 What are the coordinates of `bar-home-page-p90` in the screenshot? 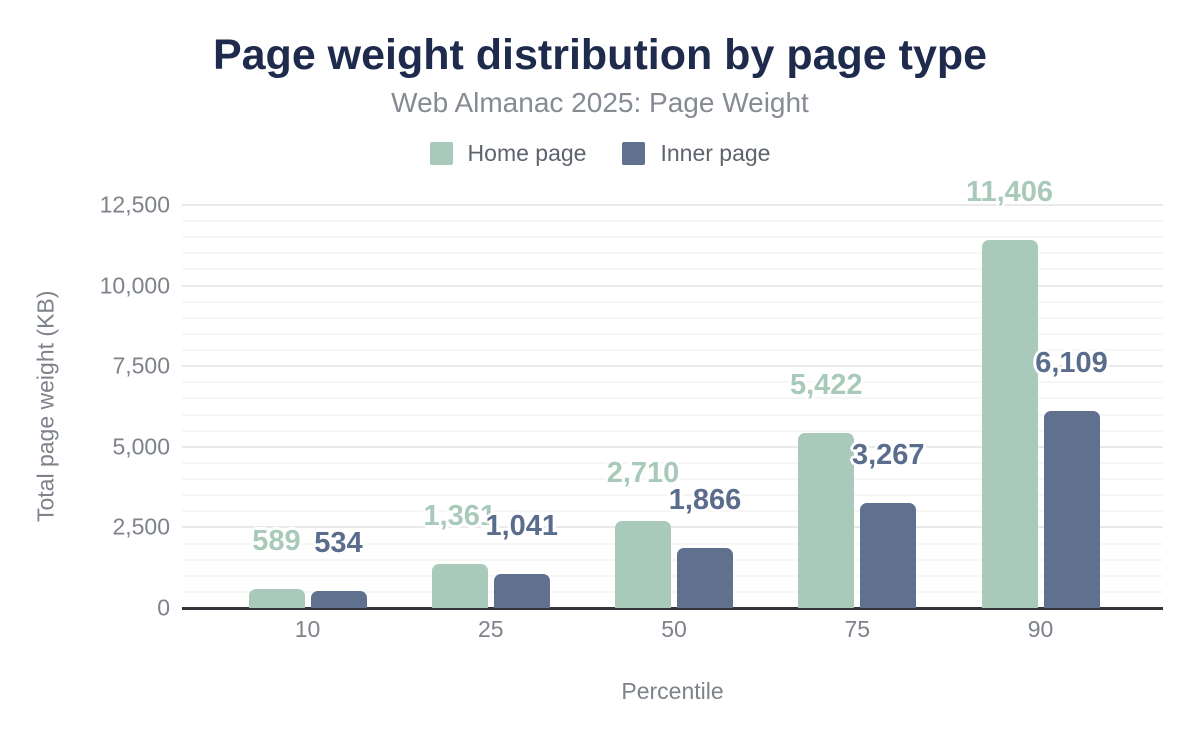 It's located at (1009, 424).